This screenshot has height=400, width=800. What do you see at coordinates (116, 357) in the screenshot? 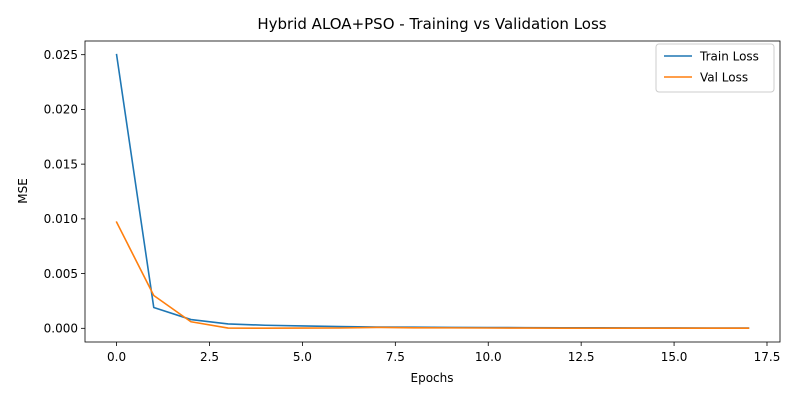
I see `x-tick-label: 0.0` at bounding box center [116, 357].